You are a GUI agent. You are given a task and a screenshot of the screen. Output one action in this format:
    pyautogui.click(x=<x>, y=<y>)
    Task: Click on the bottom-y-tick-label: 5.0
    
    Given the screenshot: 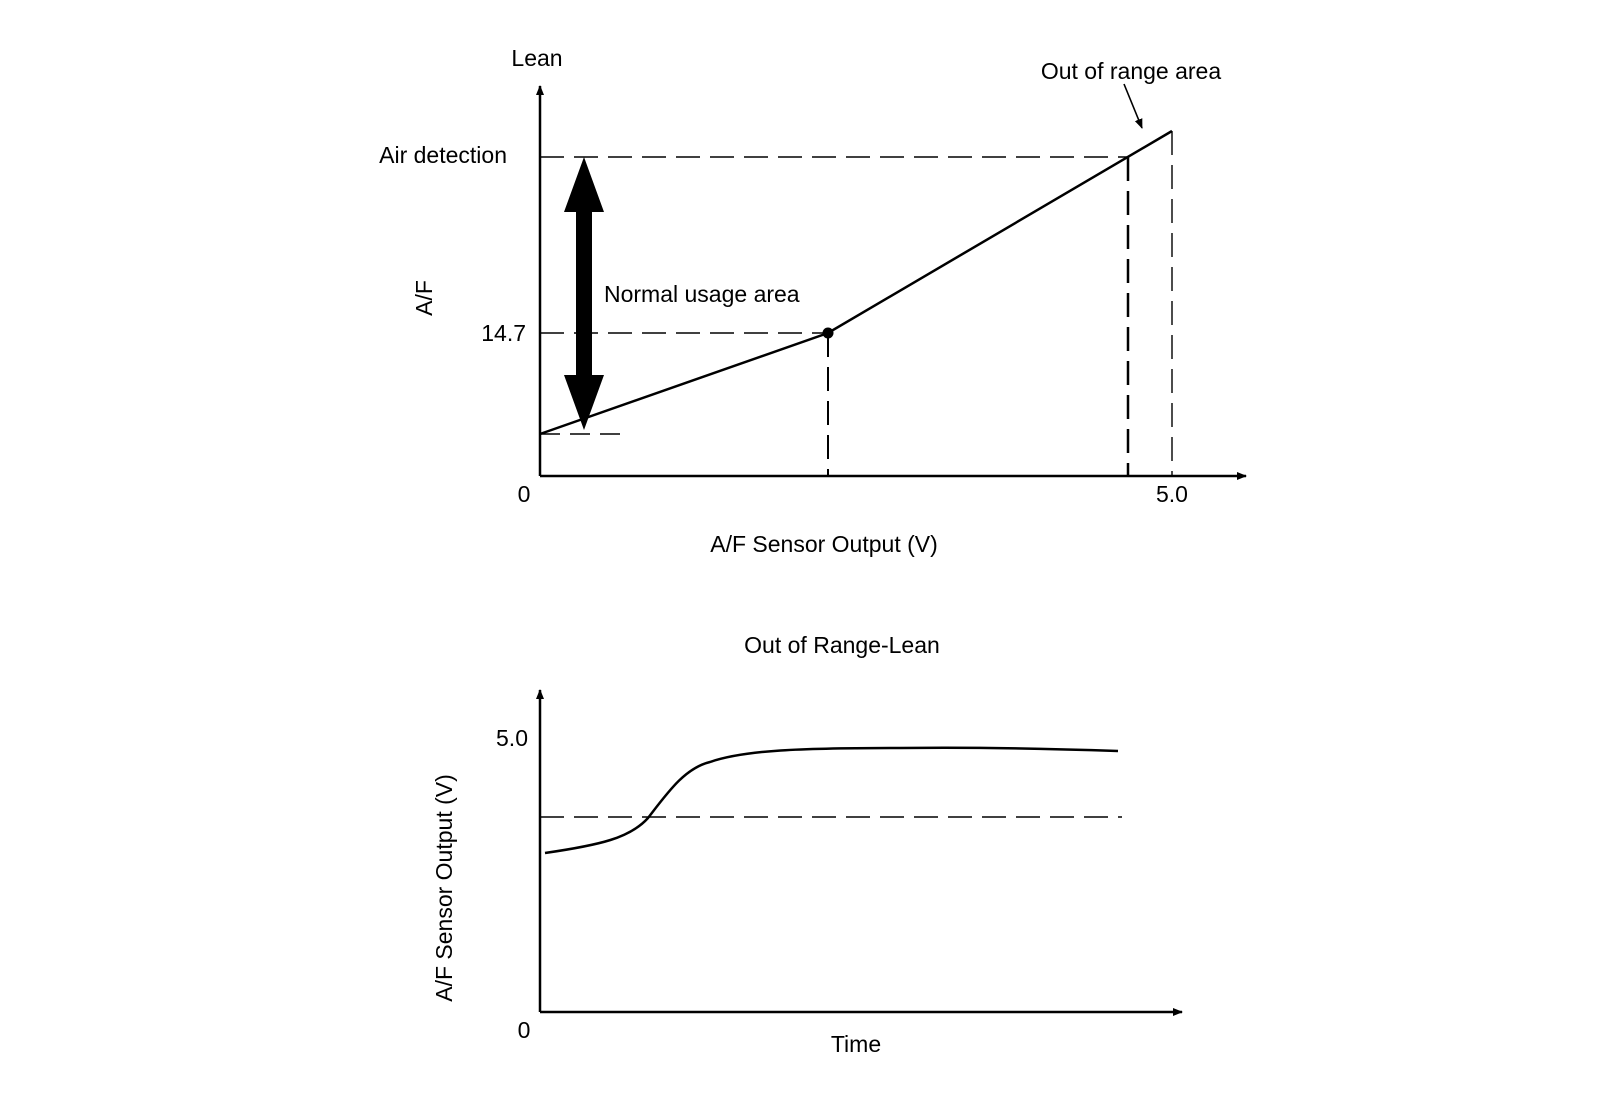 What is the action you would take?
    pyautogui.click(x=512, y=738)
    